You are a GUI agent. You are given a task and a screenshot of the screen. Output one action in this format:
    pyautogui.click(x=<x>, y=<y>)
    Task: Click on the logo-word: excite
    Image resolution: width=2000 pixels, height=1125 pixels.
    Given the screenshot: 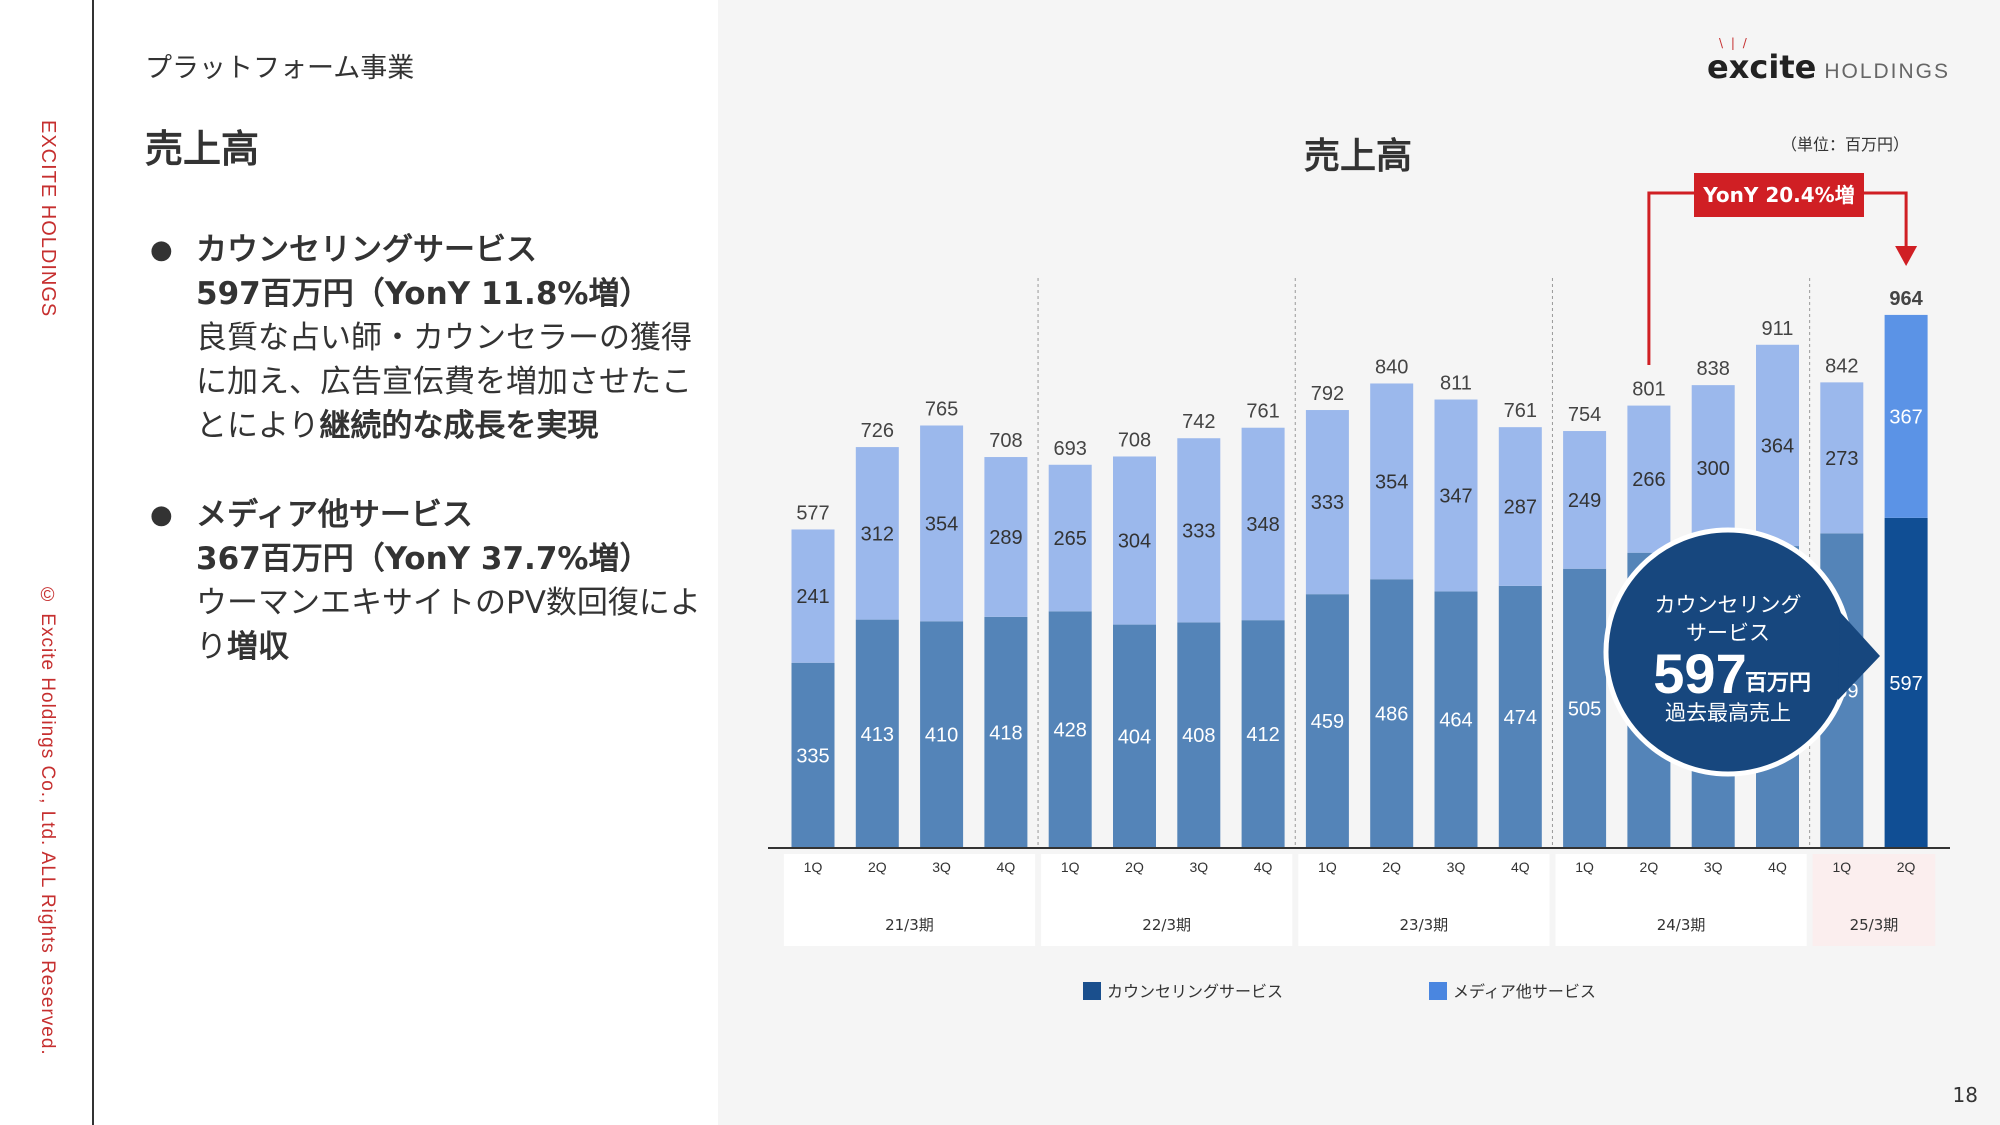 What is the action you would take?
    pyautogui.click(x=1762, y=67)
    